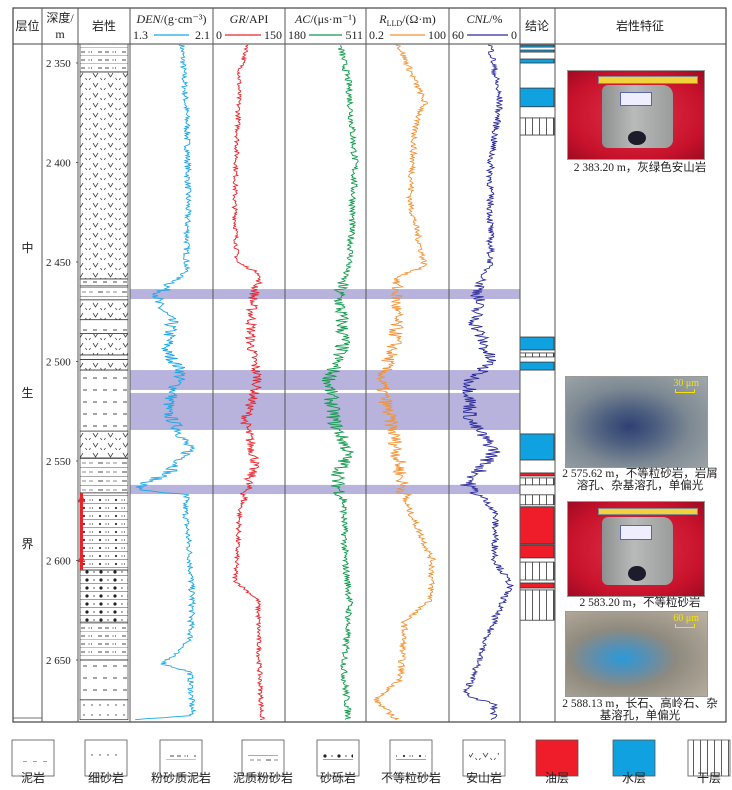 The height and width of the screenshot is (790, 732). I want to click on legend-label: 泥岩, so click(33, 777).